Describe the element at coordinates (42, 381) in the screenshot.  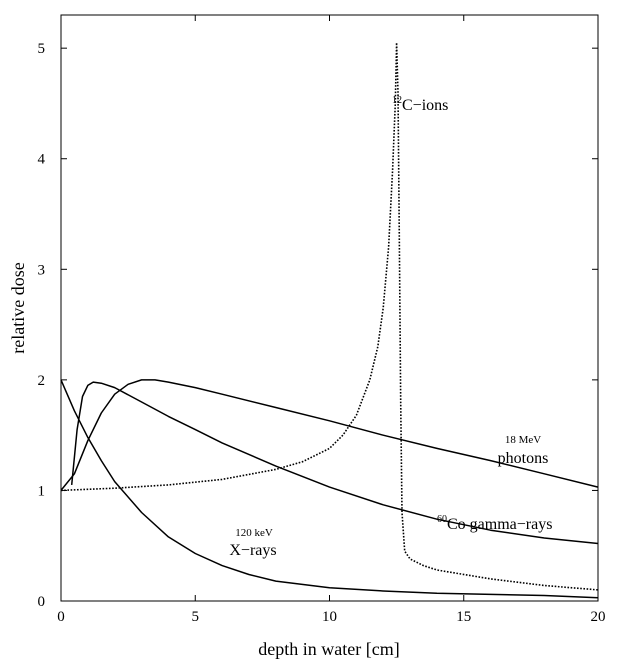
I see `y-tick-label: 2` at that location.